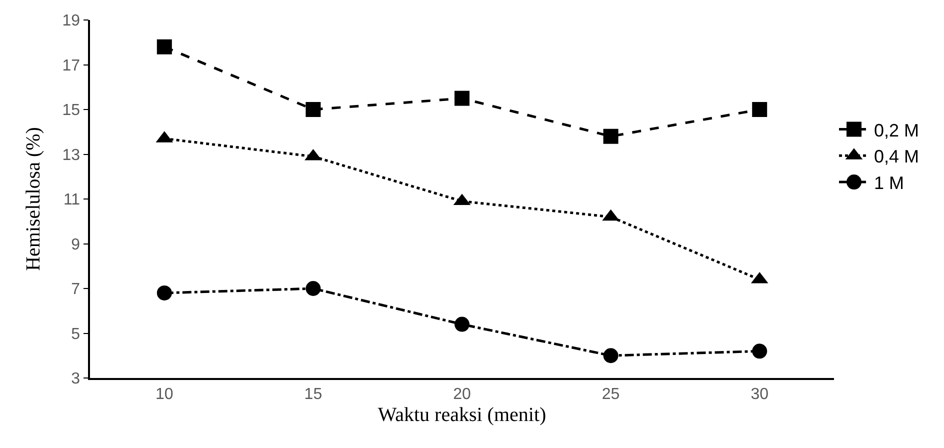  I want to click on y-tick-label: 19, so click(71, 21).